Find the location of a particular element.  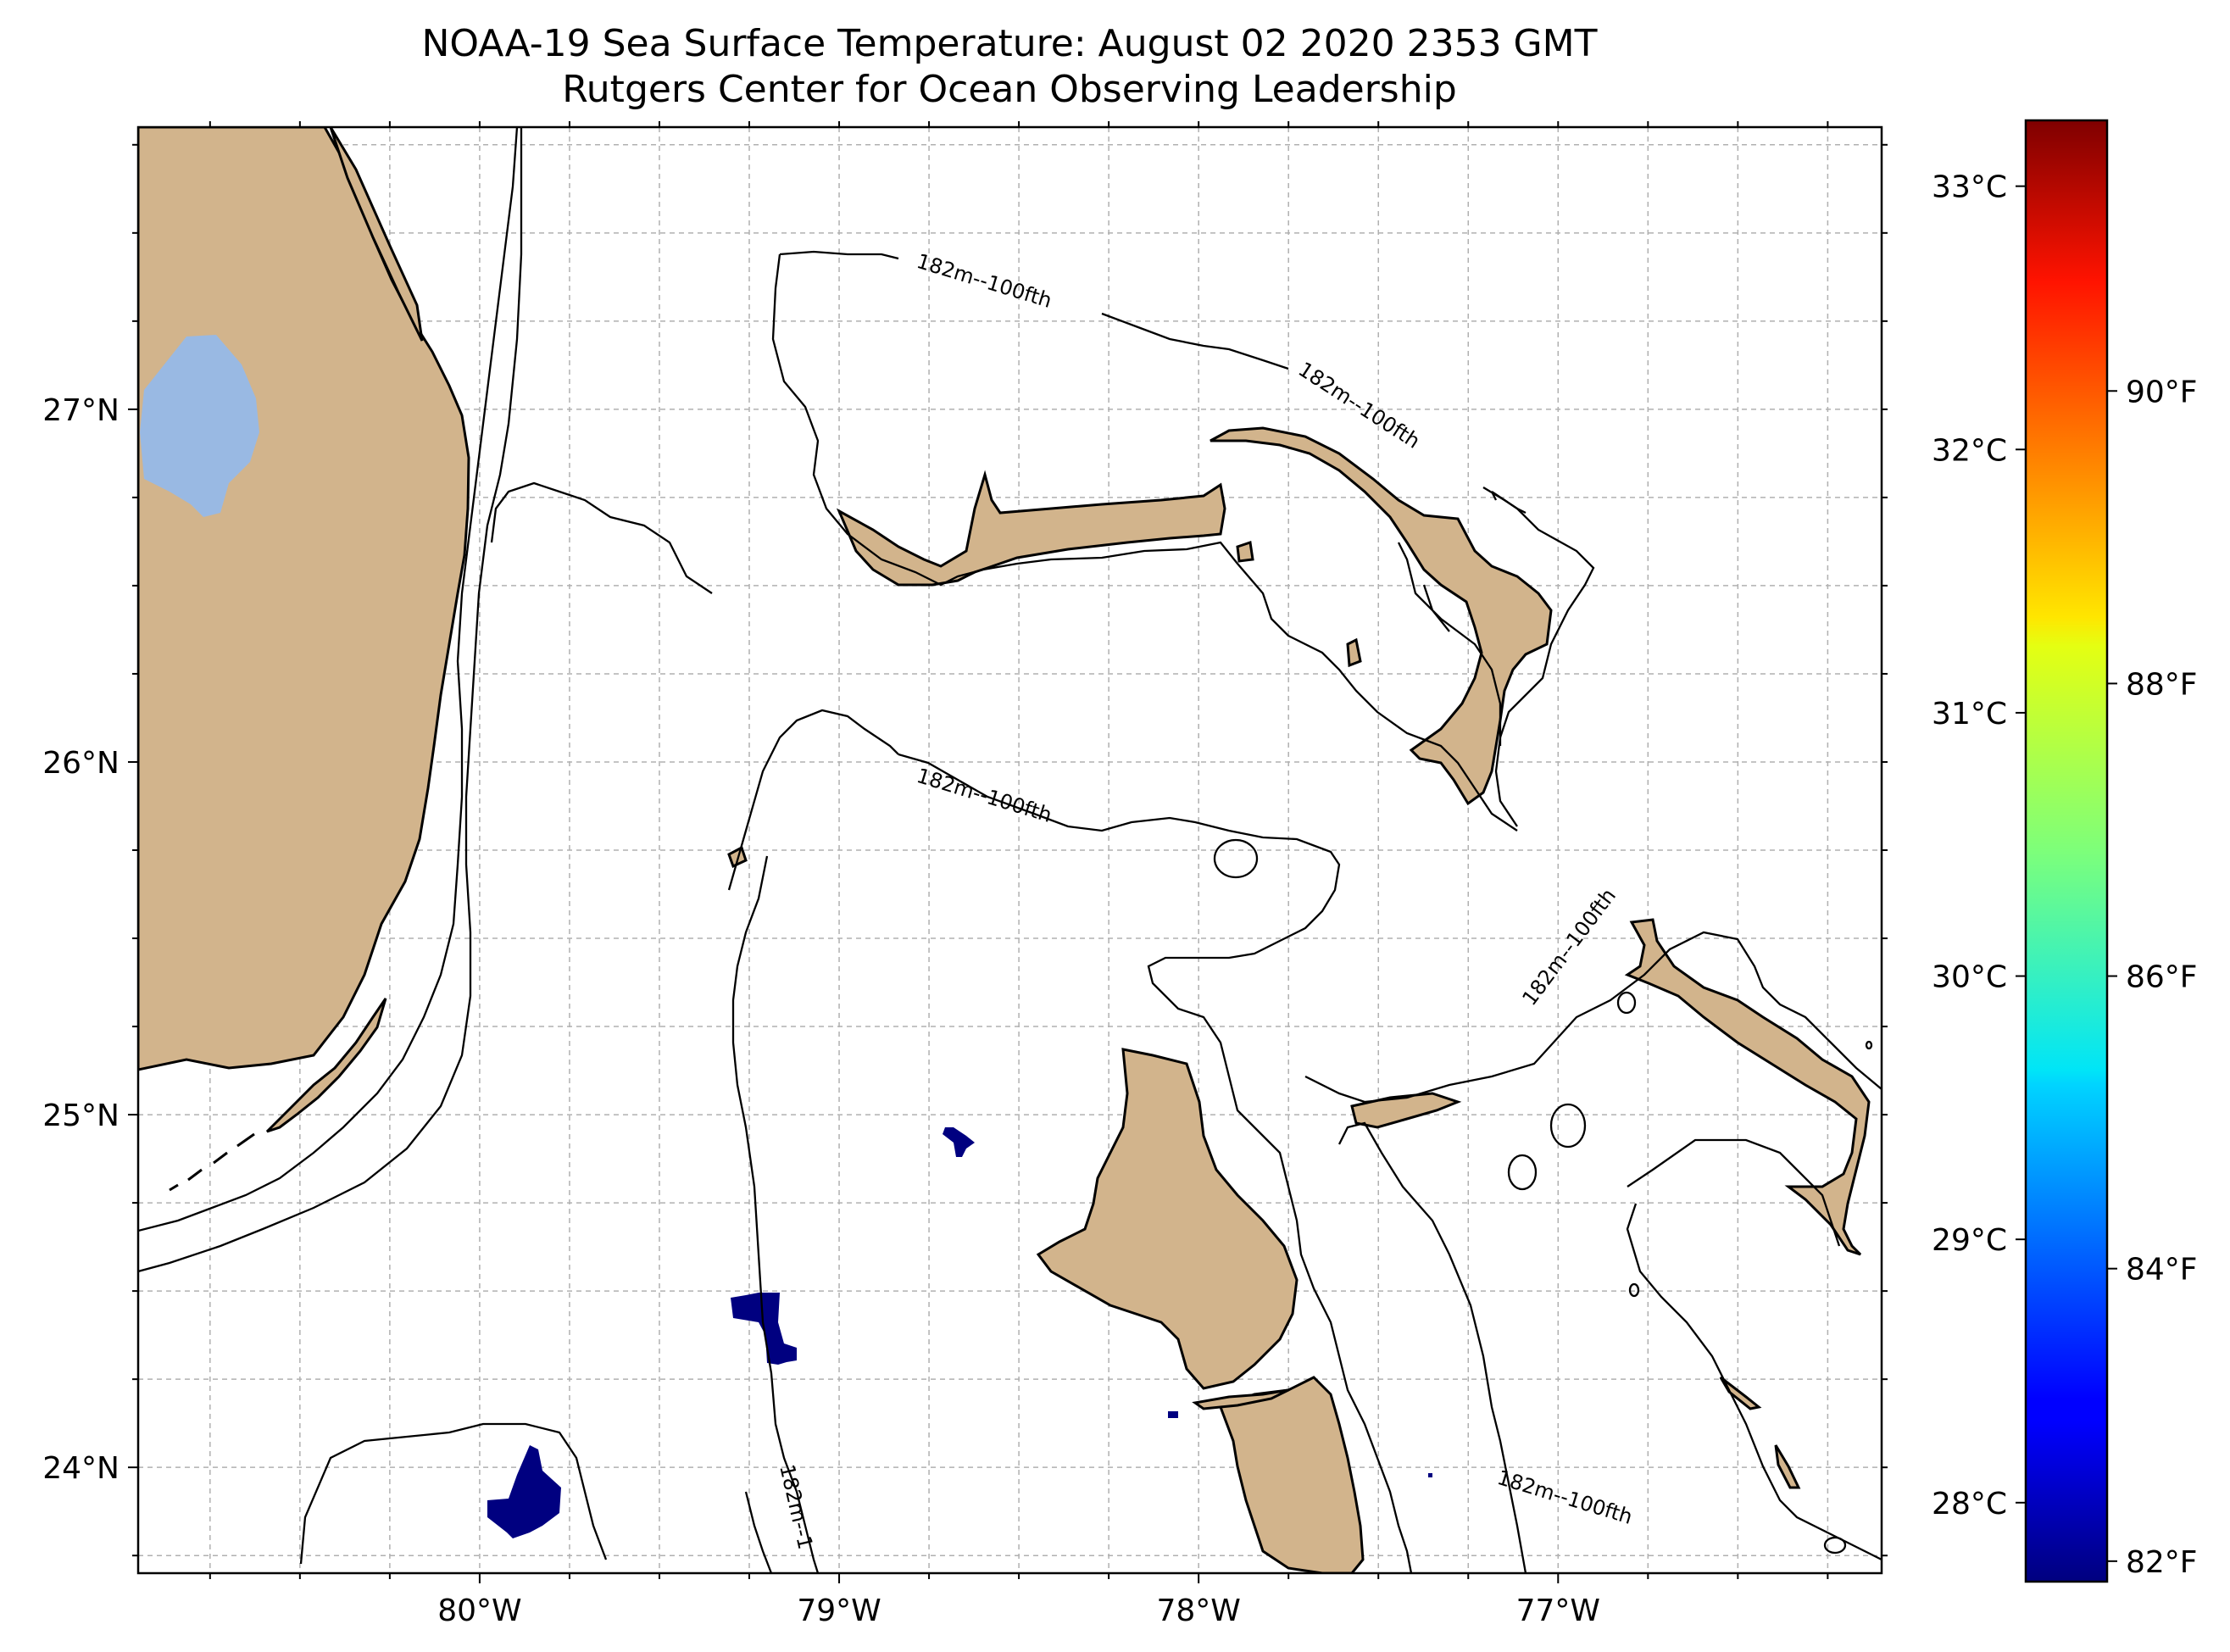

colorbar-gradient is located at coordinates (2066, 851).